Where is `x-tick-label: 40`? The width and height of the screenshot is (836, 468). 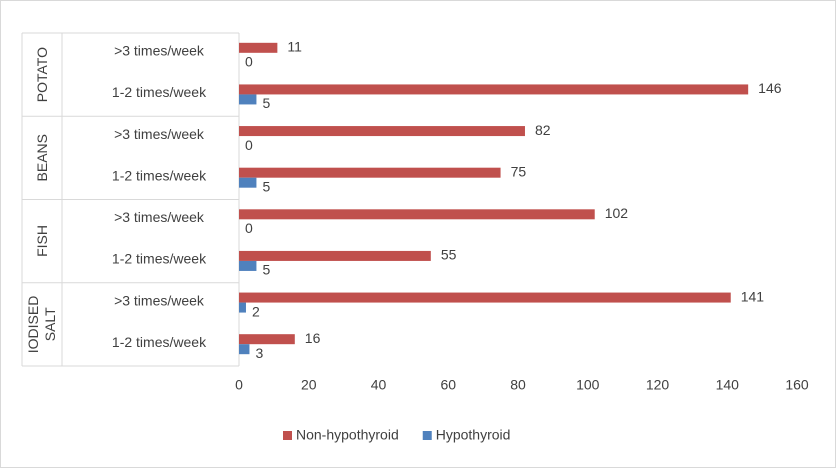
x-tick-label: 40 is located at coordinates (379, 385).